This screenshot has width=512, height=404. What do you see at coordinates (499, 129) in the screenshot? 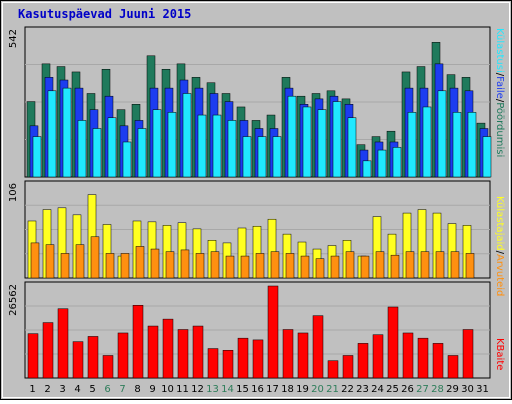
I see `legend-entry: Pöördumisi` at bounding box center [499, 129].